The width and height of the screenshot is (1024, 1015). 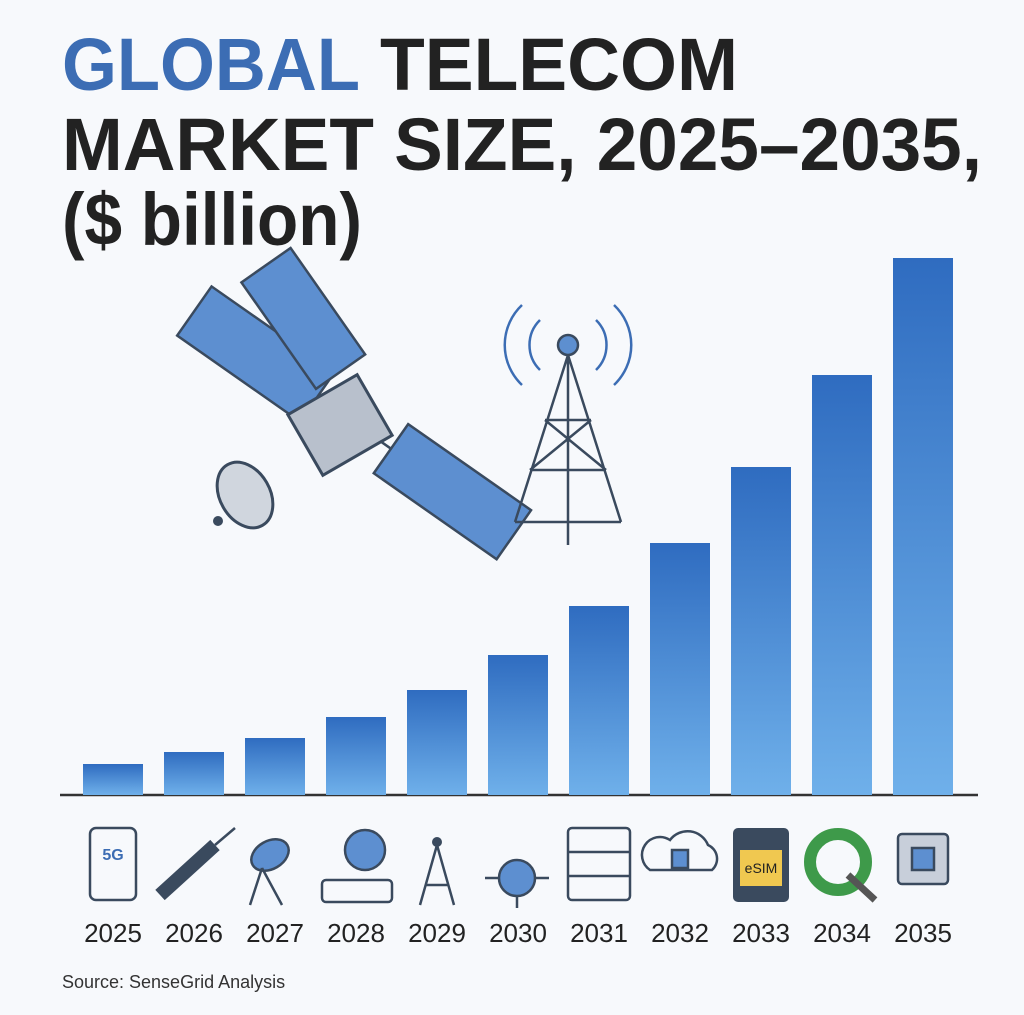 What do you see at coordinates (568, 424) in the screenshot?
I see `tower-illustration` at bounding box center [568, 424].